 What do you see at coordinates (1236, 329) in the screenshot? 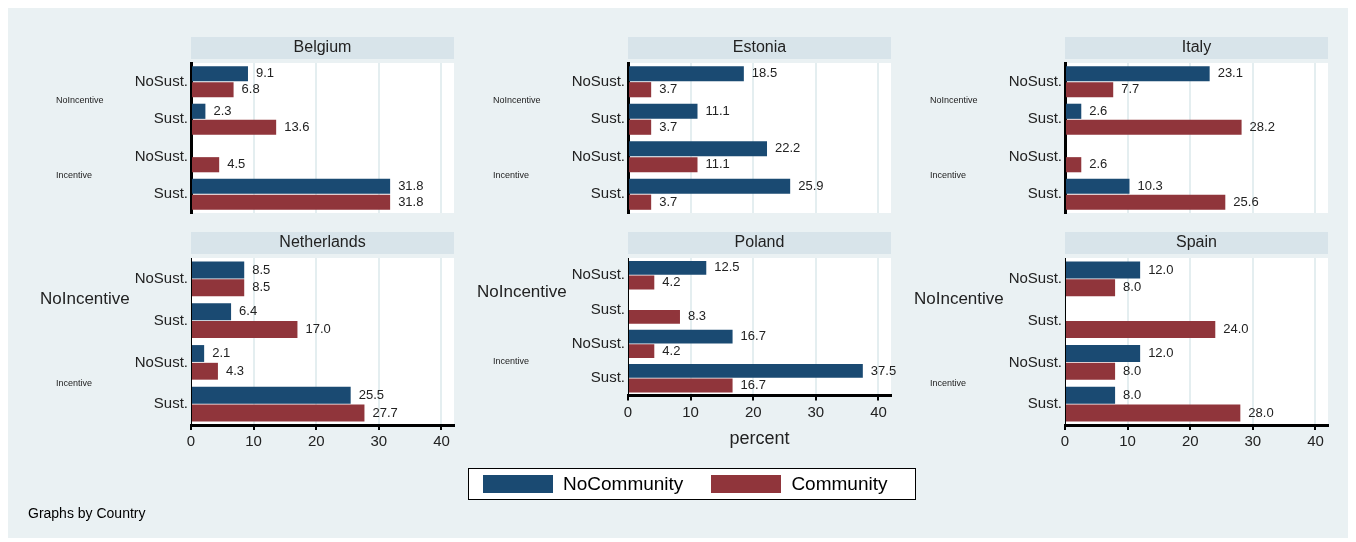
I see `data-label: 24.0` at bounding box center [1236, 329].